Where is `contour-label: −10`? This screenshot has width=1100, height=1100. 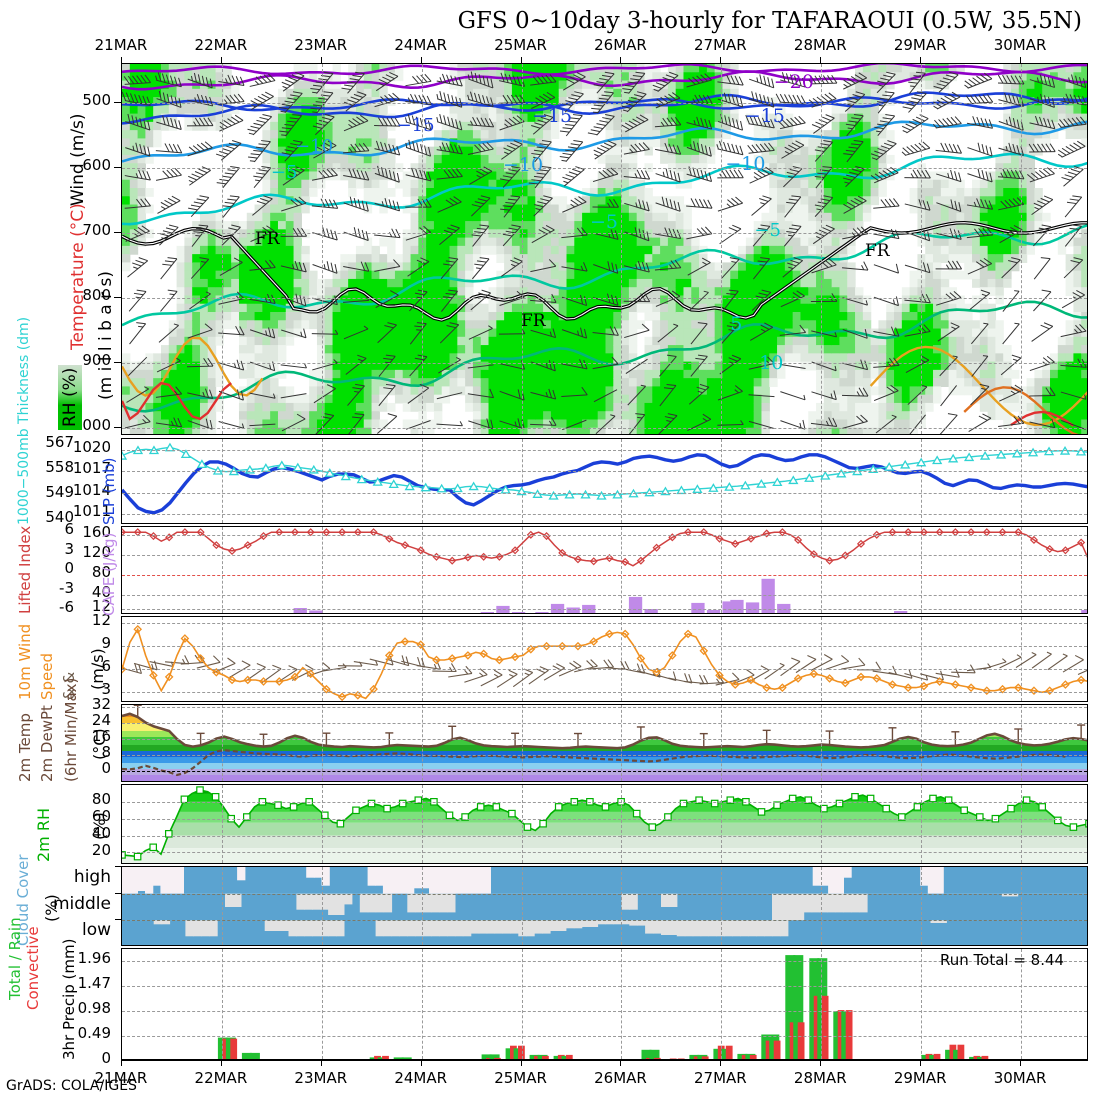 contour-label: −10 is located at coordinates (523, 165).